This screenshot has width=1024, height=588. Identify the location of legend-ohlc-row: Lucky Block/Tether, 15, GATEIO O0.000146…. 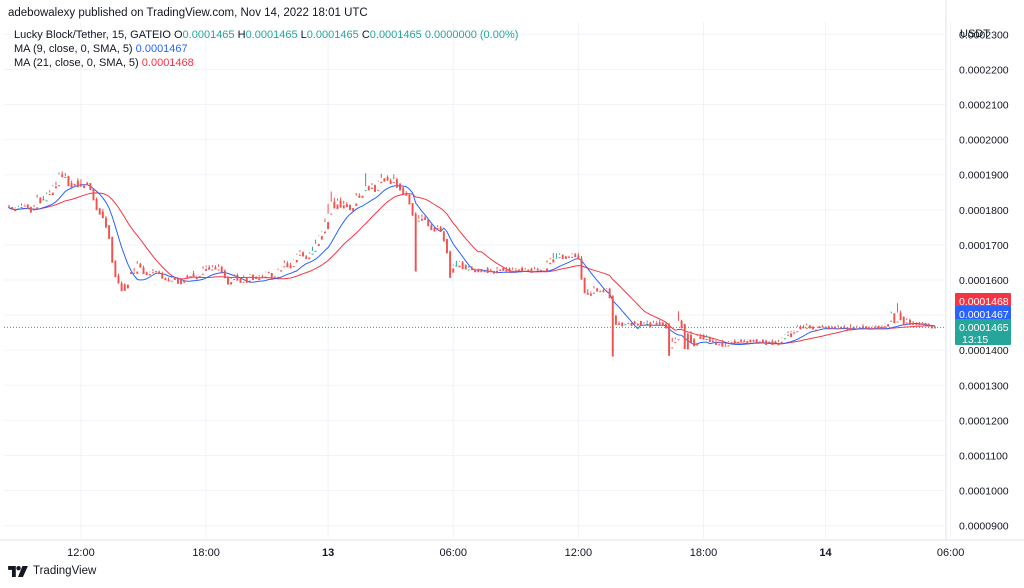
(266, 35).